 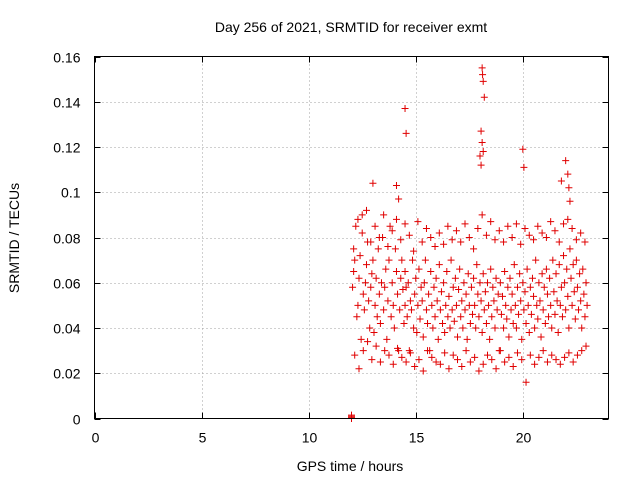 I want to click on y-tick-label: 0.08, so click(x=66, y=239).